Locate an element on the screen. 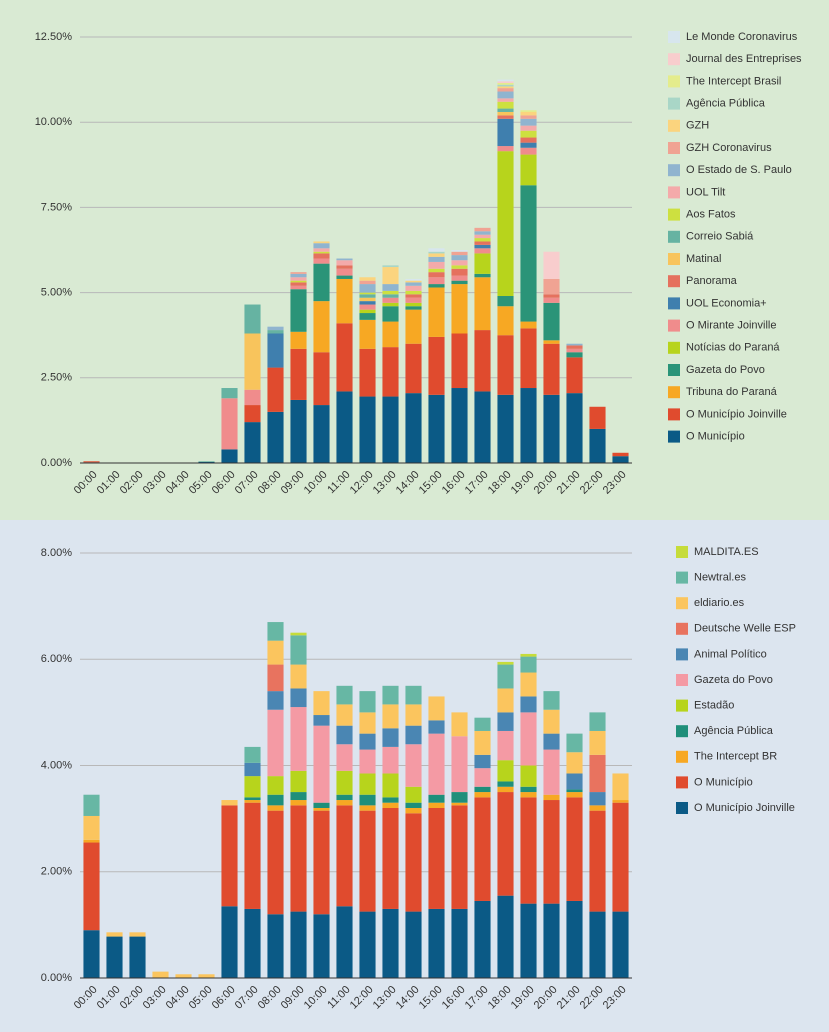 The width and height of the screenshot is (829, 1032). legend-label: Panorama is located at coordinates (712, 281).